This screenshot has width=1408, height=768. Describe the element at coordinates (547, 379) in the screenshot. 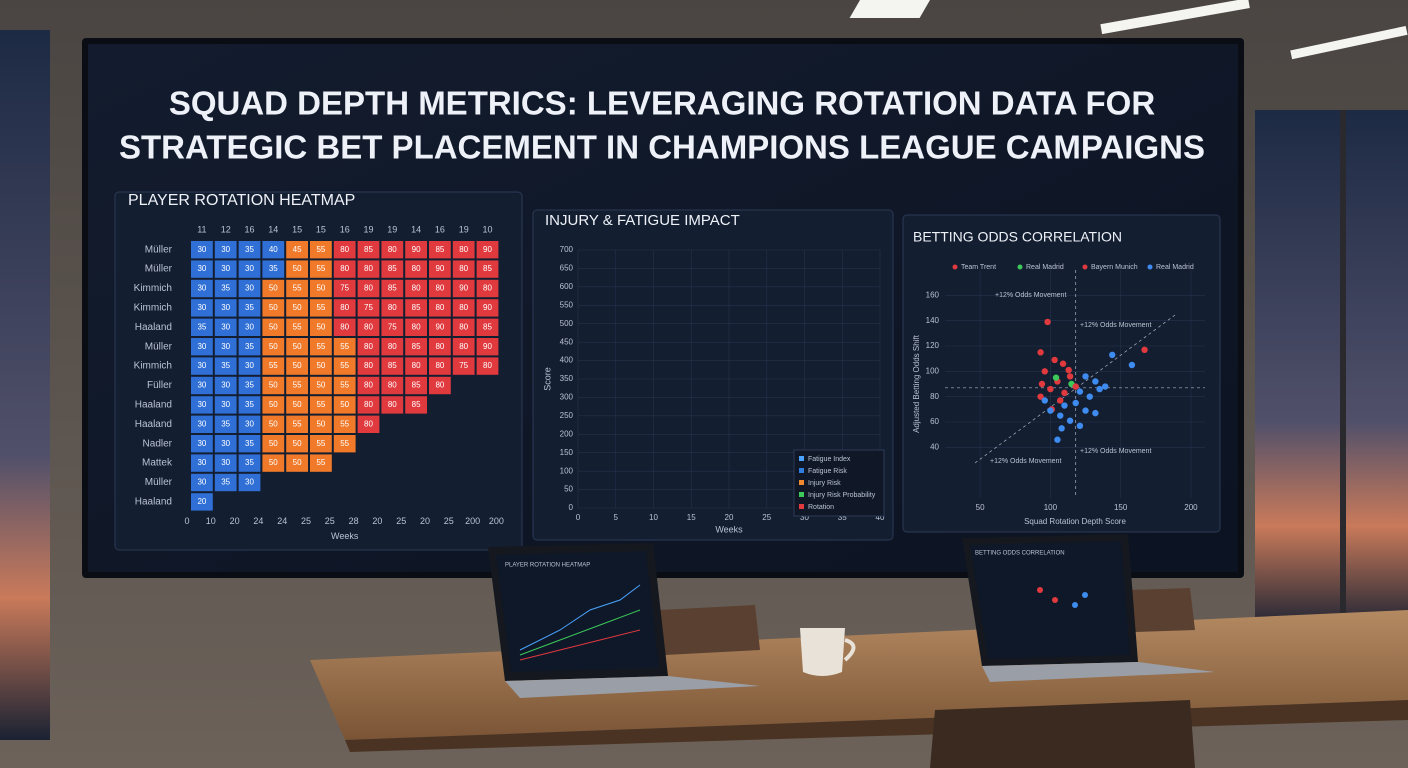

I see `y-axis-label: Score` at that location.